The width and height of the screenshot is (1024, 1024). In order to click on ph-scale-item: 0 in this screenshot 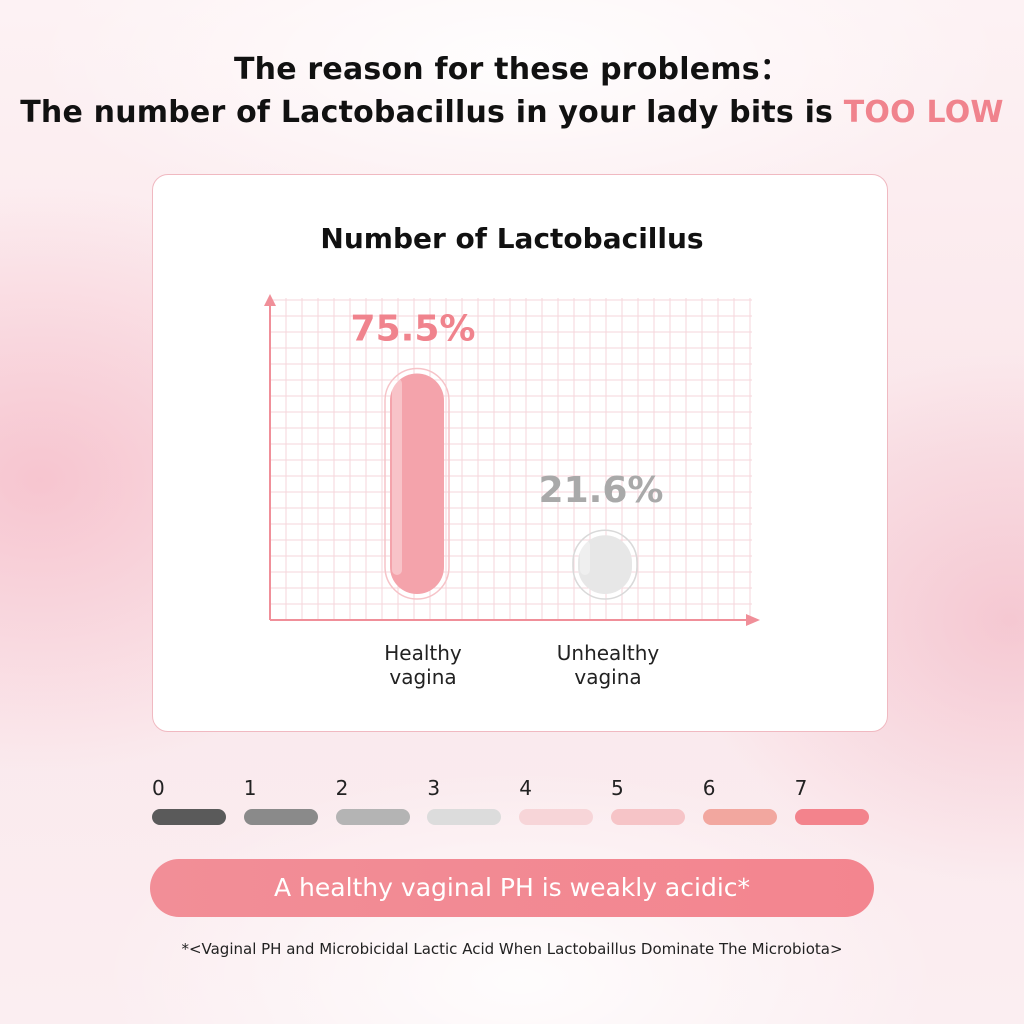, I will do `click(189, 802)`.